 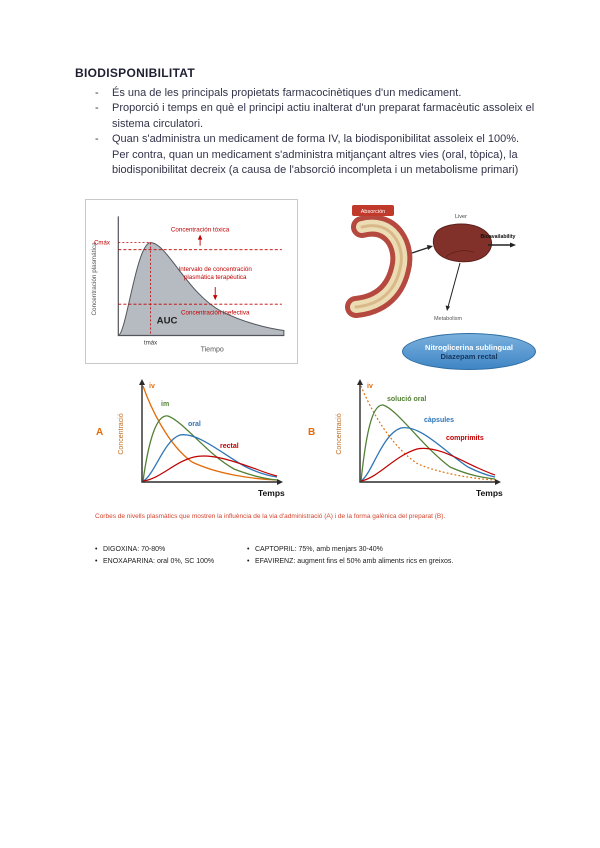 What do you see at coordinates (428, 464) in the screenshot?
I see `curve-comprimits` at bounding box center [428, 464].